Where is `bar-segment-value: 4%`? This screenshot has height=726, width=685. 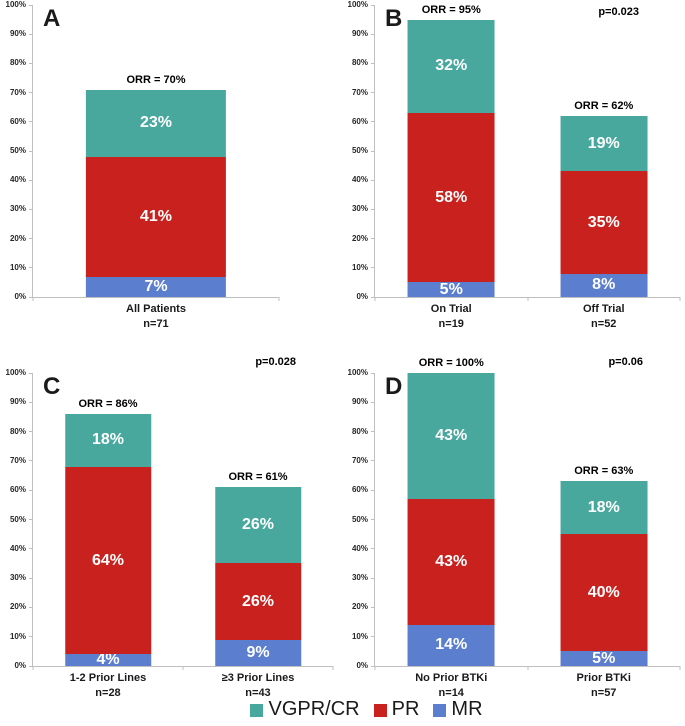 bar-segment-value: 4% is located at coordinates (108, 660).